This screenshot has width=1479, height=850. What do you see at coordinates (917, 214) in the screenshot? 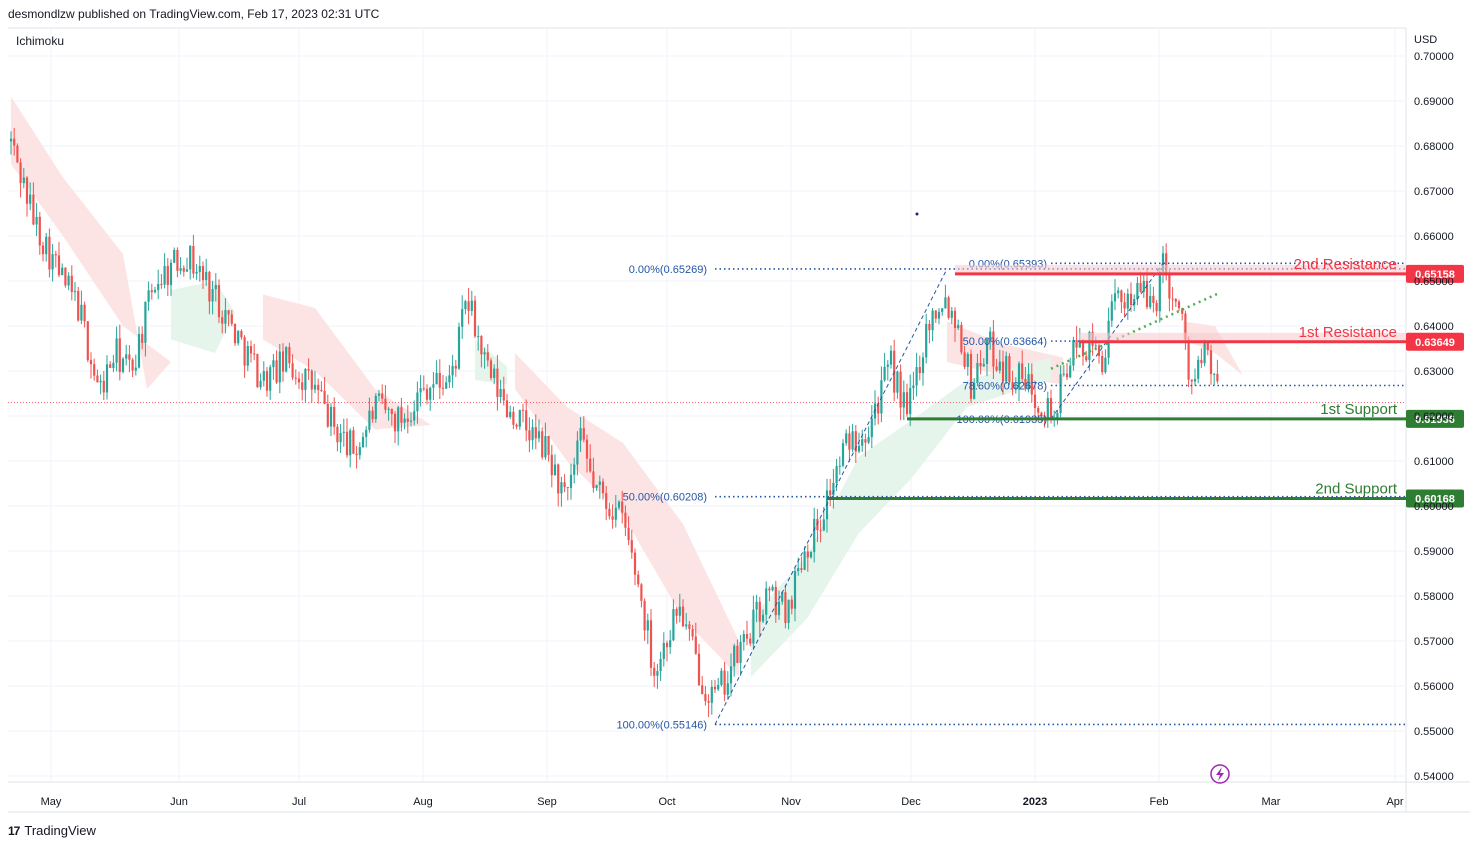
I see `marker-dot` at bounding box center [917, 214].